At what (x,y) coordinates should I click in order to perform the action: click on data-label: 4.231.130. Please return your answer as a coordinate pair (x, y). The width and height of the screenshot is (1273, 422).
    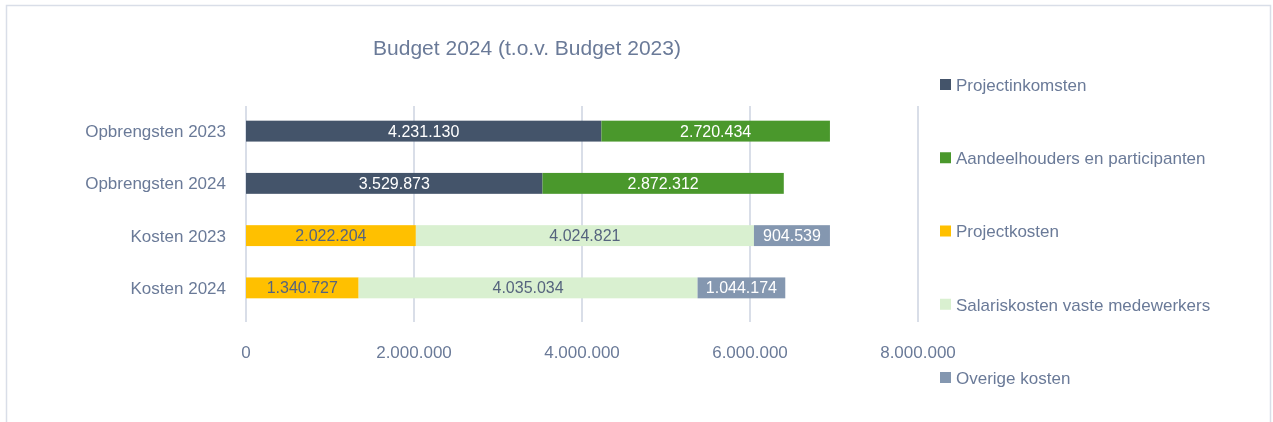
    Looking at the image, I should click on (424, 131).